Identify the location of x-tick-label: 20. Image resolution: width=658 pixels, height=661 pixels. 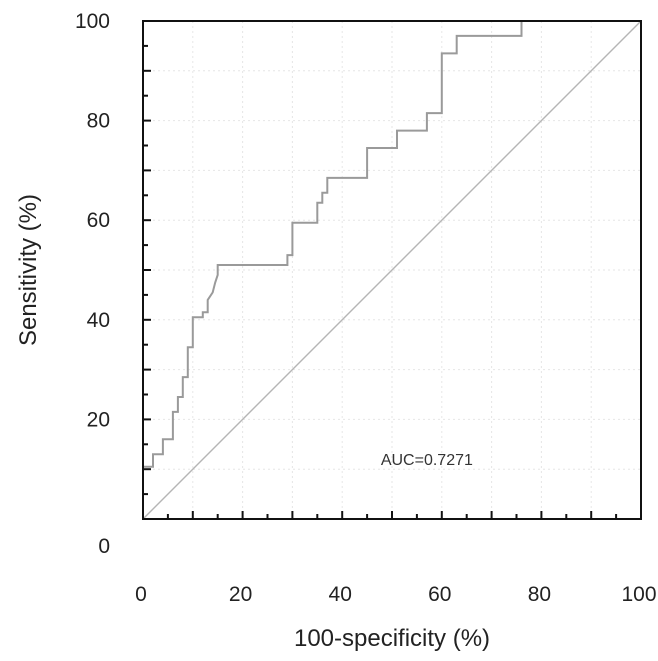
(240, 594).